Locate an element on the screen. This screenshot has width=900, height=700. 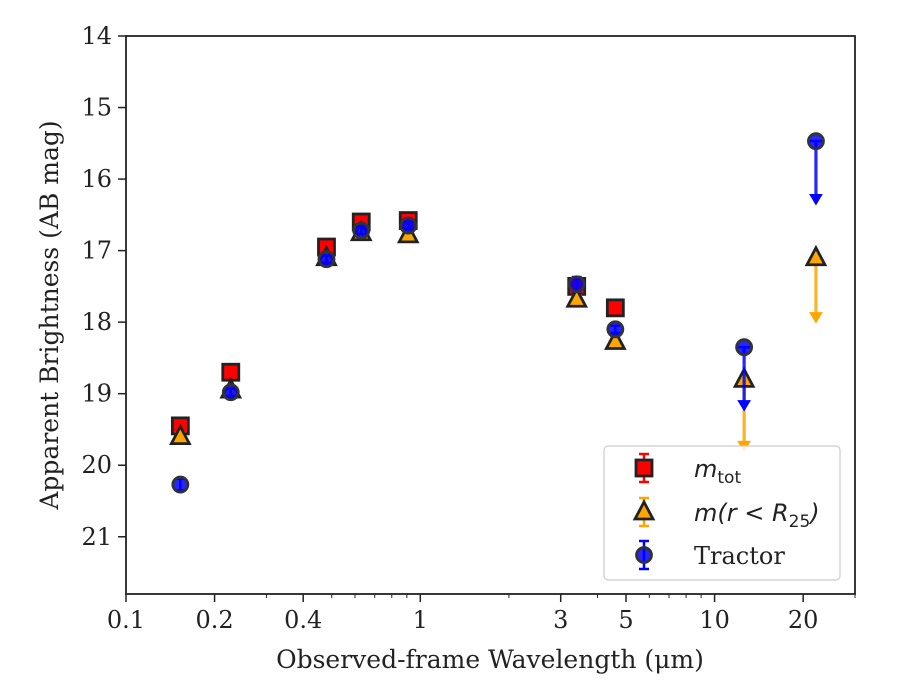
x-tick-label: 0.4 is located at coordinates (303, 620).